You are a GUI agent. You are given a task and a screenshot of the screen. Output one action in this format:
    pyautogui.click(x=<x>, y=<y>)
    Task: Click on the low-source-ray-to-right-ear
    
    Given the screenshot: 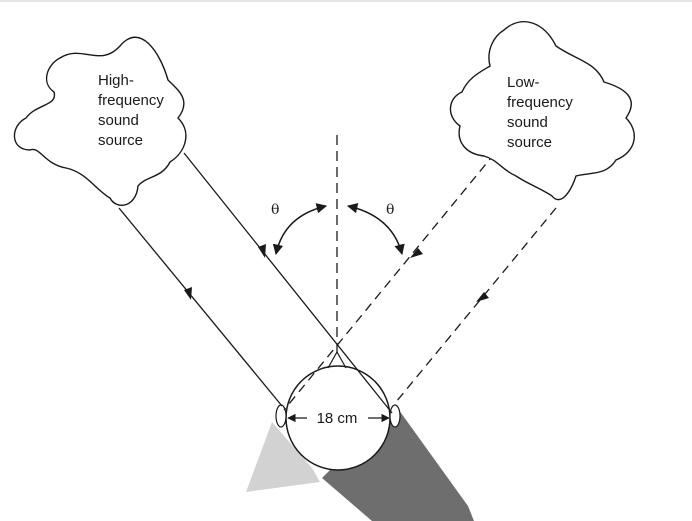 What is the action you would take?
    pyautogui.click(x=476, y=305)
    